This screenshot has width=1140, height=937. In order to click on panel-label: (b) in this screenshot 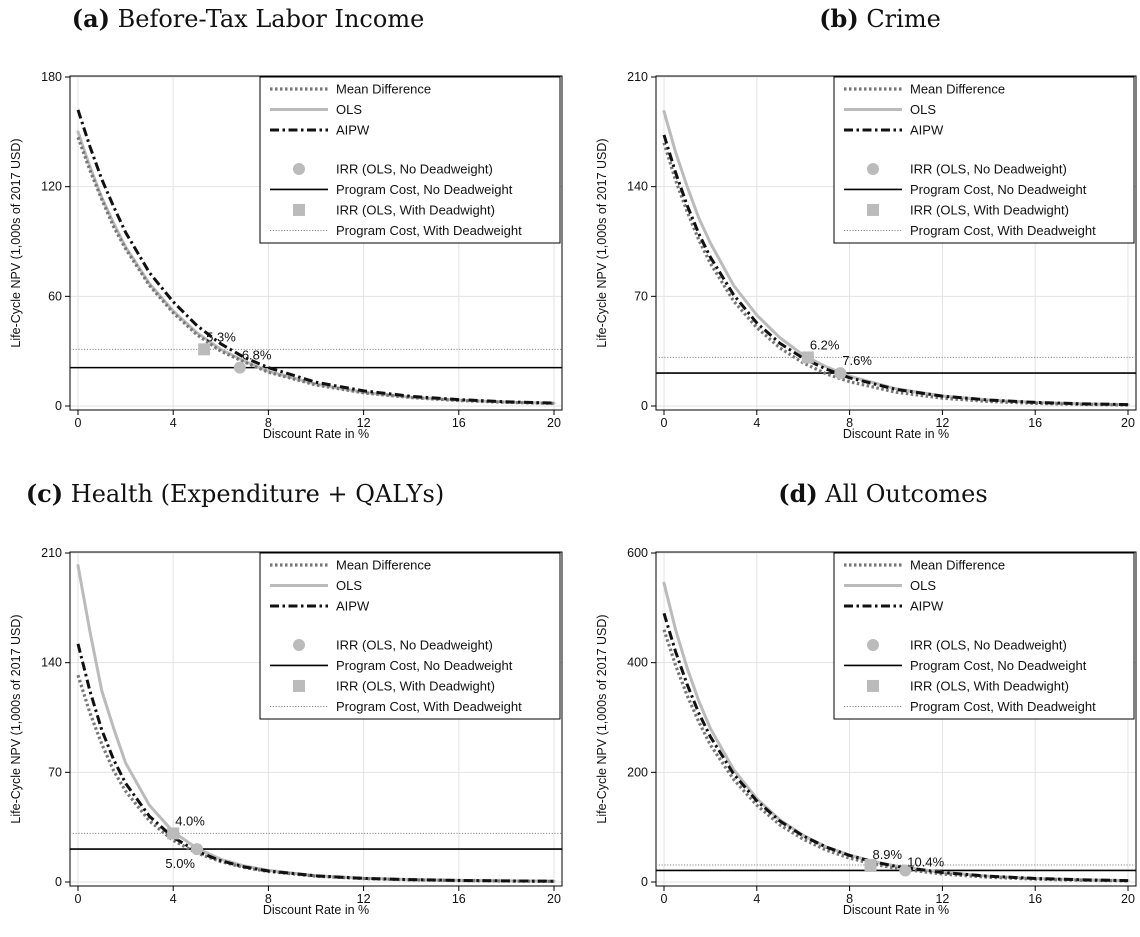, I will do `click(839, 18)`.